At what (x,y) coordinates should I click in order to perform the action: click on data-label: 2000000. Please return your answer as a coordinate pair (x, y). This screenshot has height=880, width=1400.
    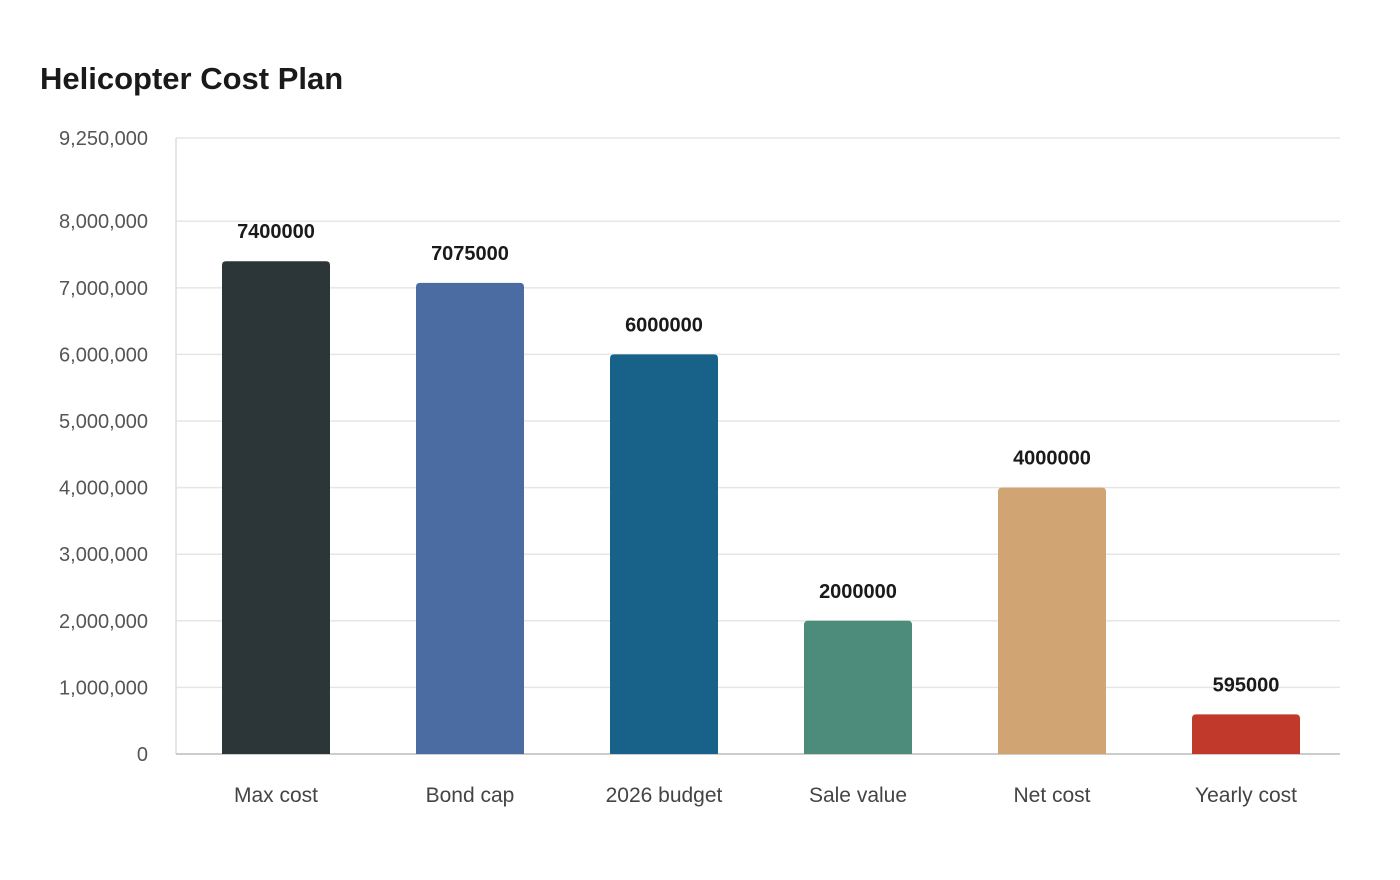
    Looking at the image, I should click on (858, 592).